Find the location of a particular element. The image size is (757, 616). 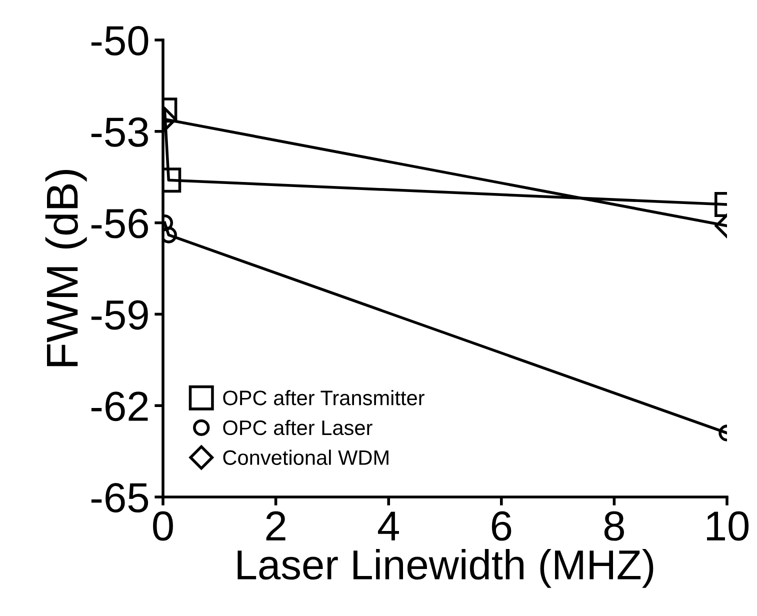

legend-label: OPC after Transmitter is located at coordinates (323, 398).